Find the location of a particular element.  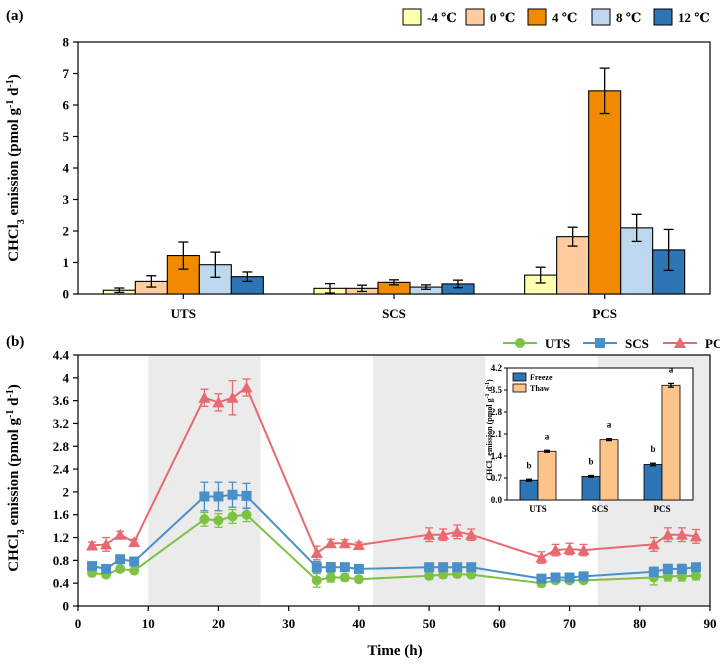

inset-y-tick-label: 2.8 is located at coordinates (497, 412).